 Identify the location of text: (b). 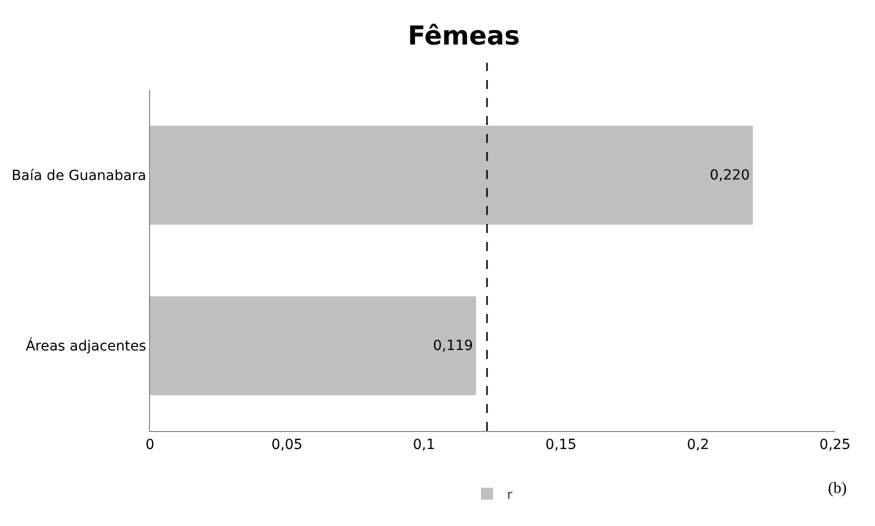
(837, 488).